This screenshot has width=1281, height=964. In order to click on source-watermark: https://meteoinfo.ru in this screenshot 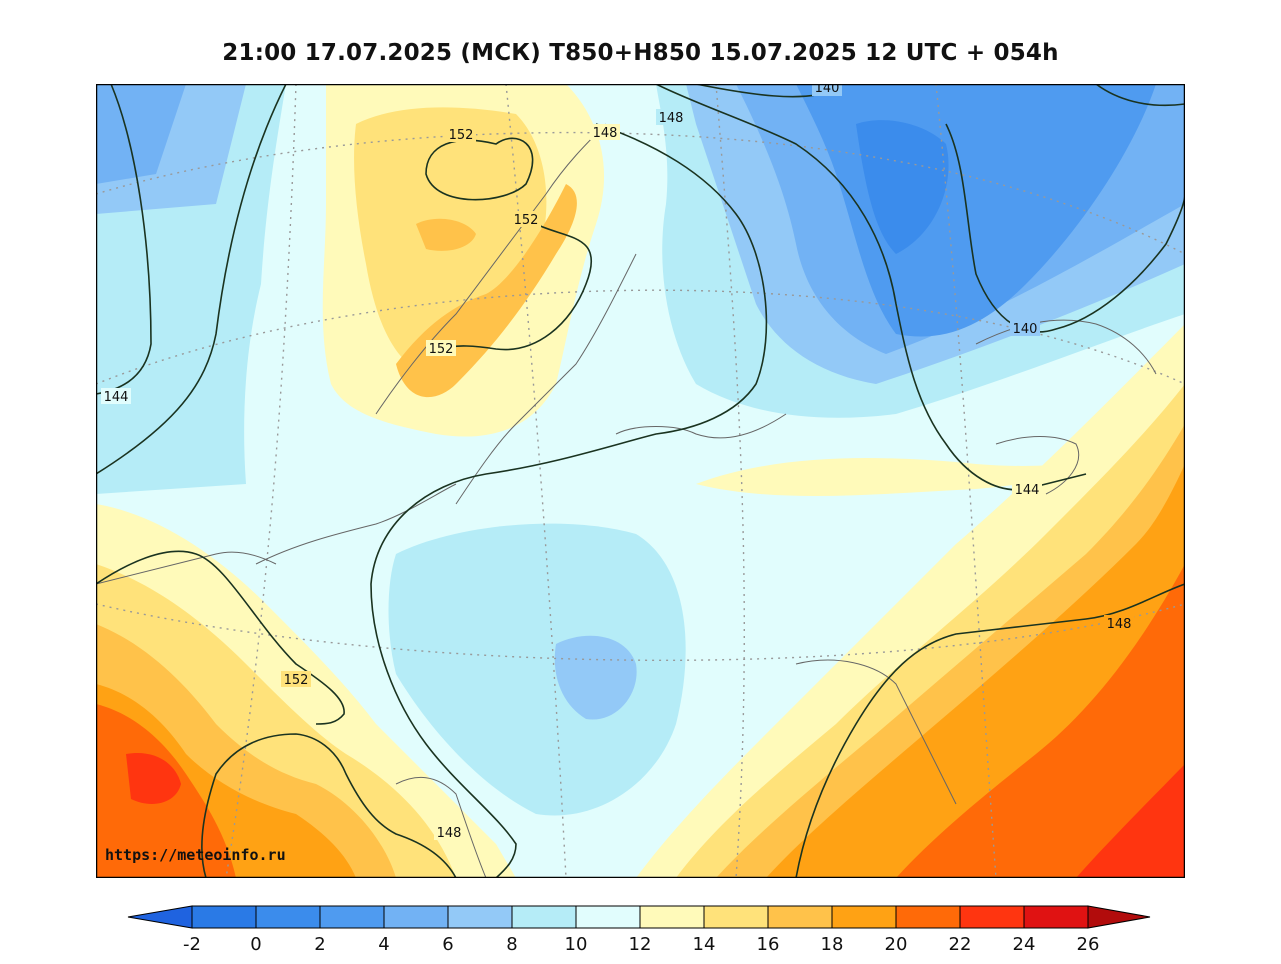, I will do `click(195, 855)`.